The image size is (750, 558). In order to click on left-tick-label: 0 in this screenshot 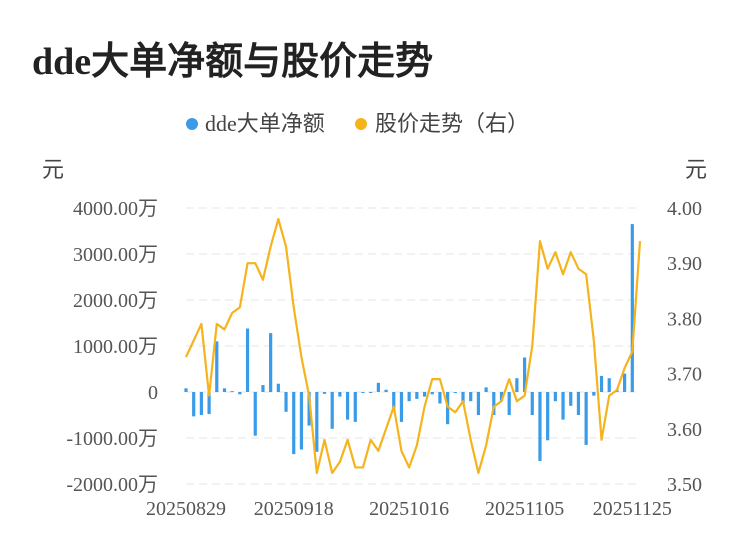, I will do `click(153, 393)`.